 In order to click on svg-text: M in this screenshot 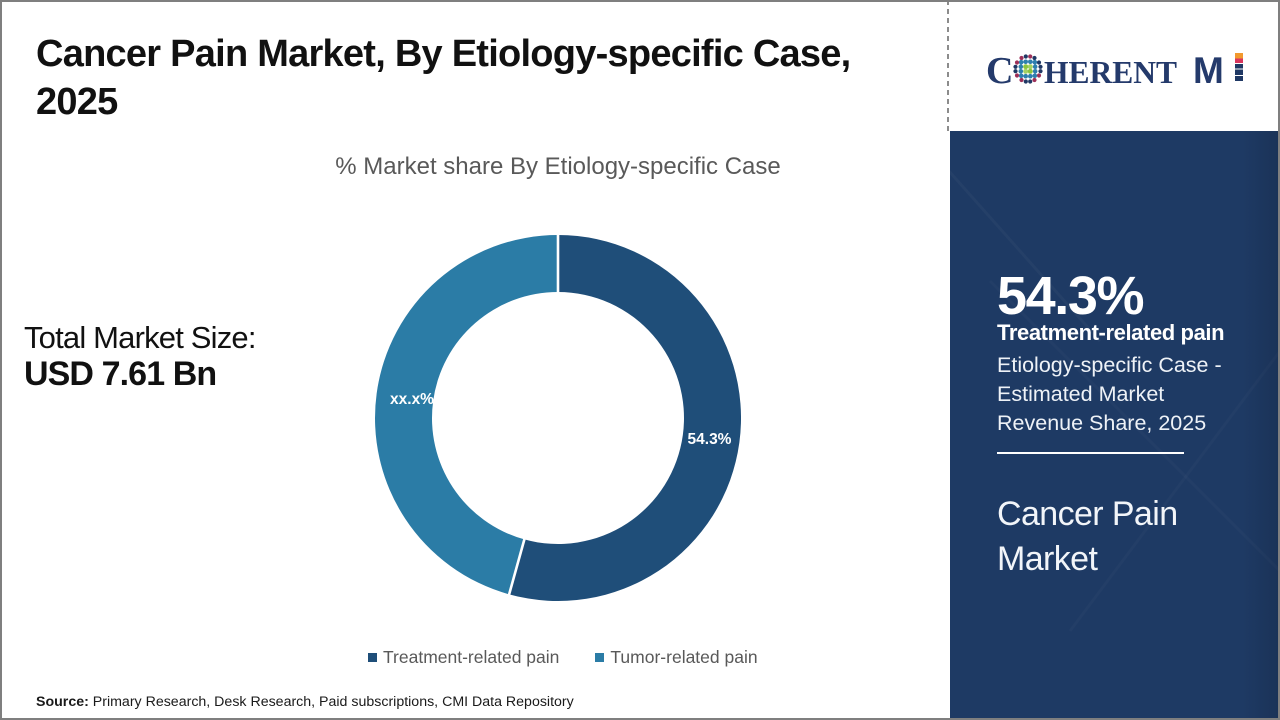, I will do `click(1208, 70)`.